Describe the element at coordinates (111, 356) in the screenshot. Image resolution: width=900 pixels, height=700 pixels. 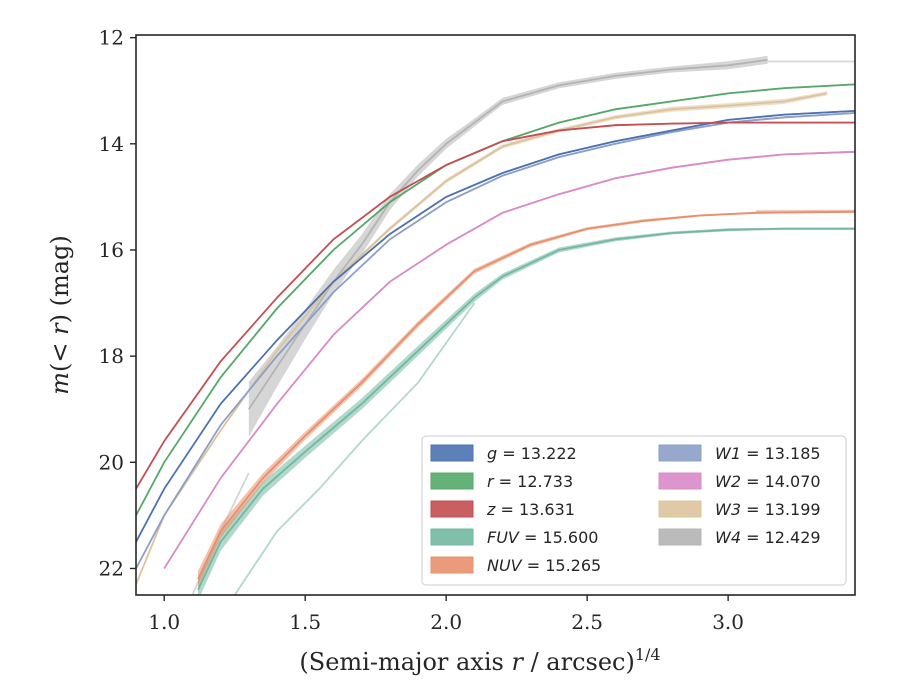
I see `y-tick-label: 18` at that location.